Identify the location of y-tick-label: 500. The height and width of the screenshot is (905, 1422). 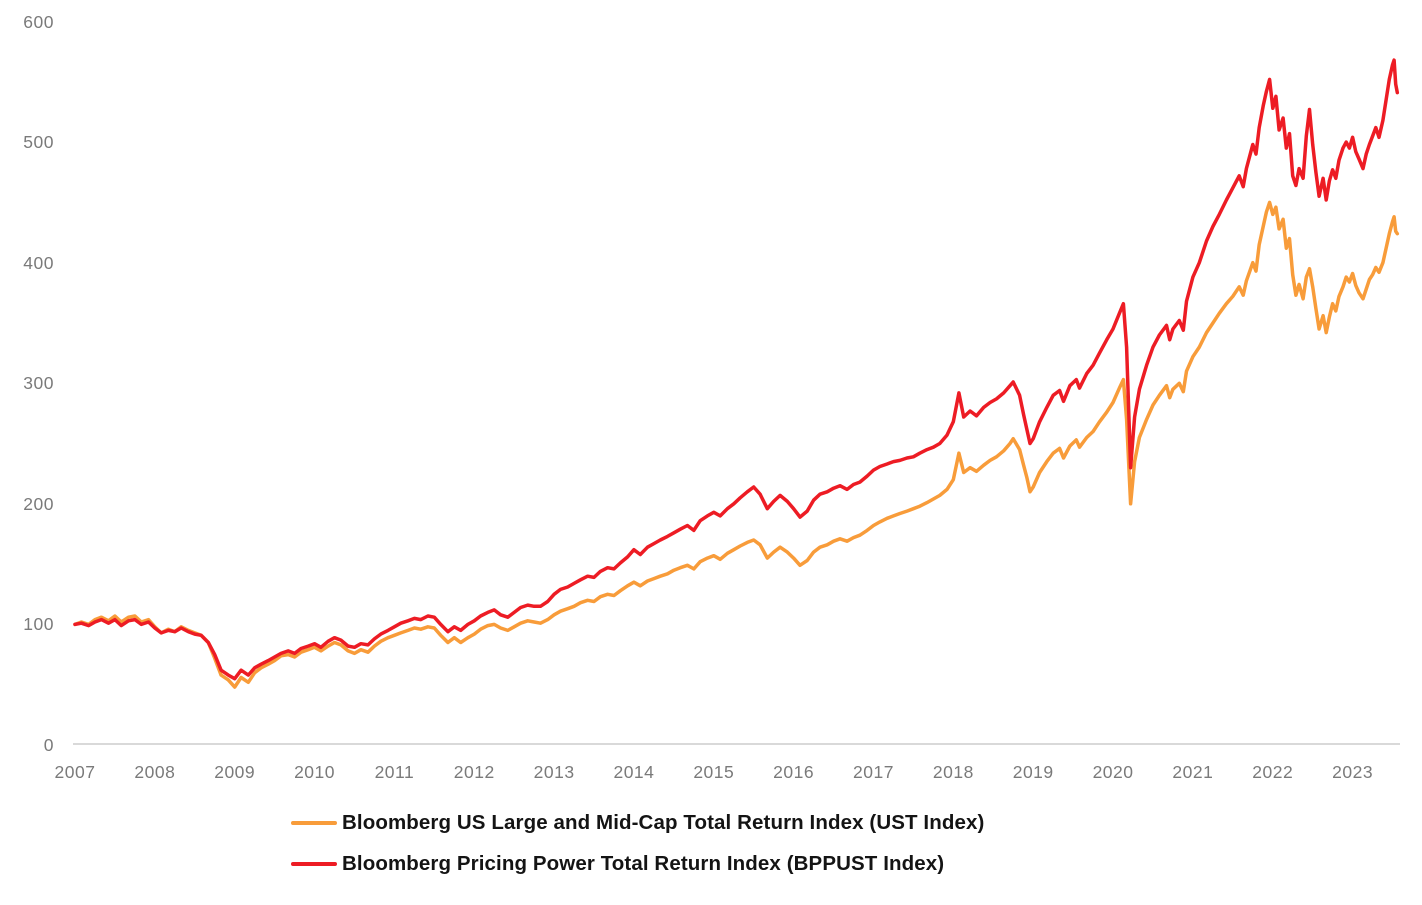
(38, 142).